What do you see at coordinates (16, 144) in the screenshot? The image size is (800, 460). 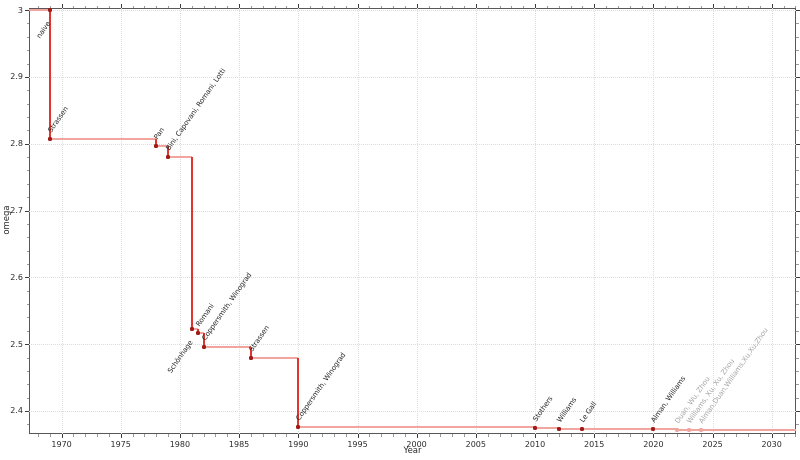 I see `y-tick-label: 2.8` at bounding box center [16, 144].